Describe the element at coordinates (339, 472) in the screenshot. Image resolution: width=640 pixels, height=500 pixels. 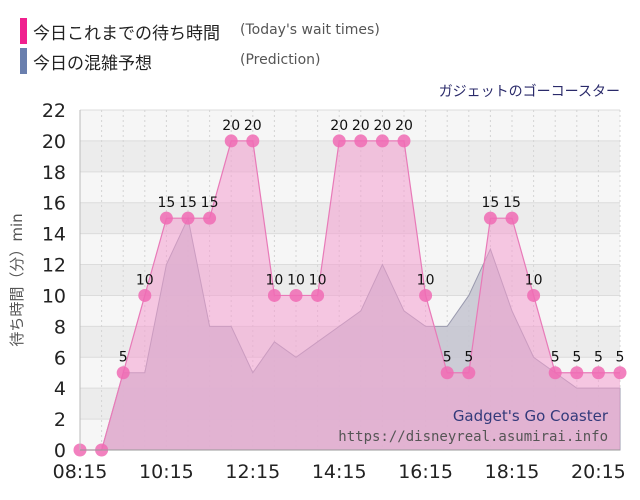
I see `x-tick-label: 14:15` at that location.